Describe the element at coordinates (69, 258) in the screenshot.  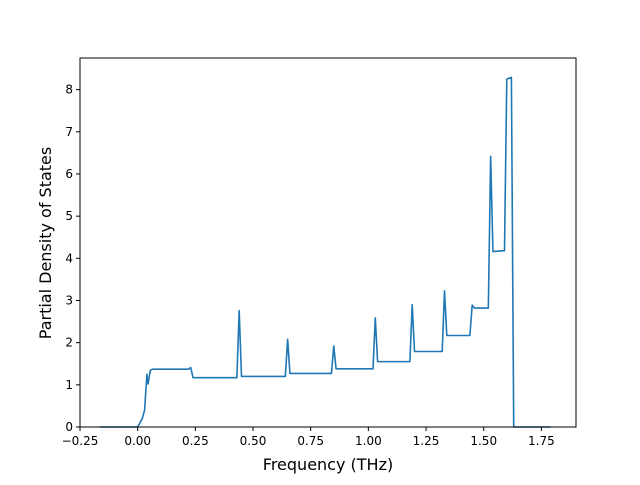
I see `y-tick-label: 4` at that location.